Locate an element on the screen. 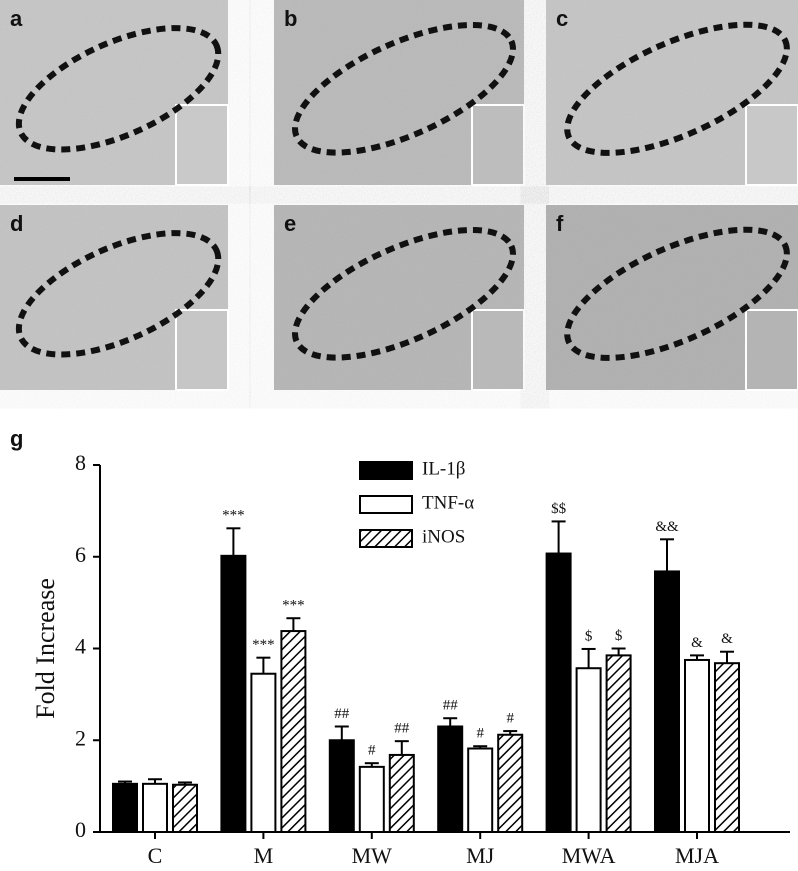 The height and width of the screenshot is (871, 798). x-tick-label: MW is located at coordinates (372, 855).